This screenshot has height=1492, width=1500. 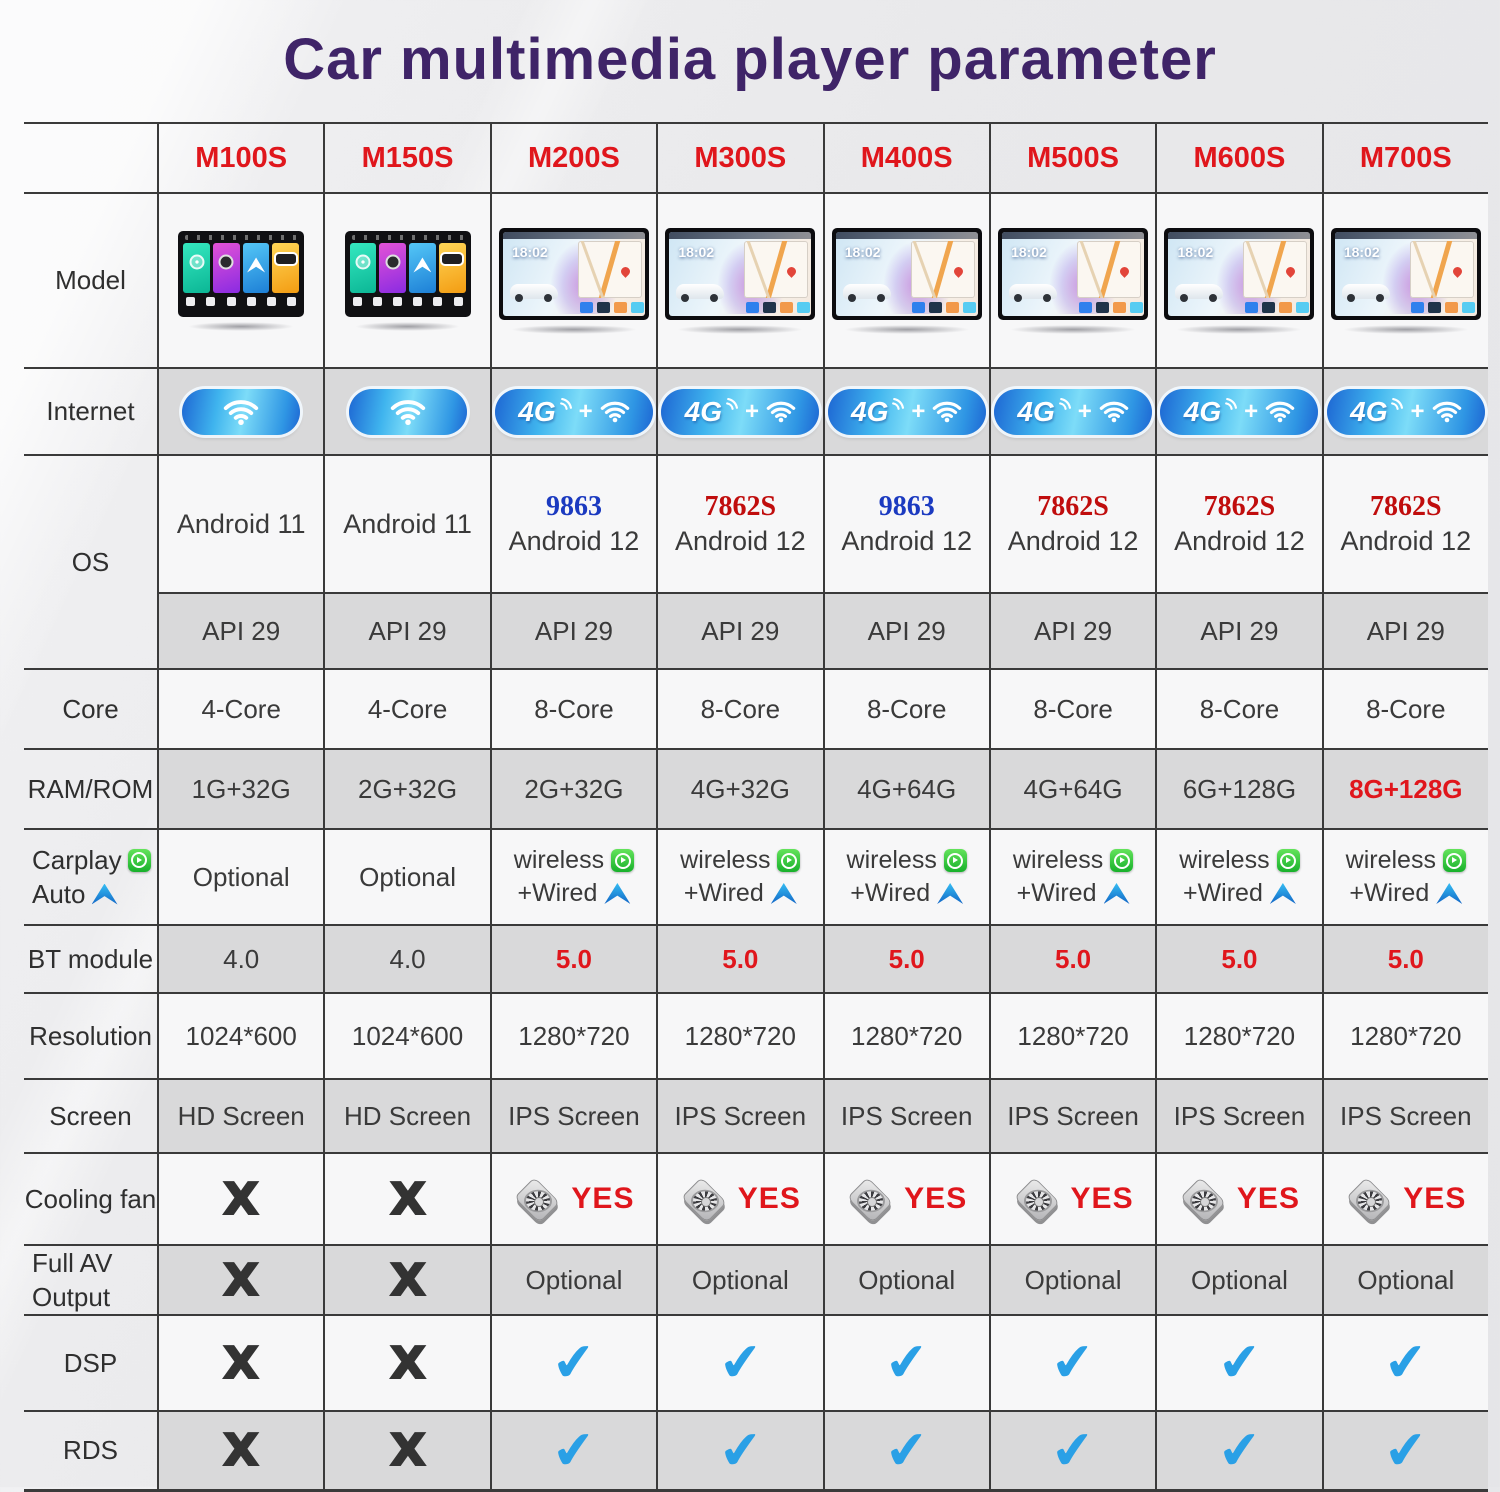 What do you see at coordinates (905, 630) in the screenshot?
I see `cell-api-m400s: API 29` at bounding box center [905, 630].